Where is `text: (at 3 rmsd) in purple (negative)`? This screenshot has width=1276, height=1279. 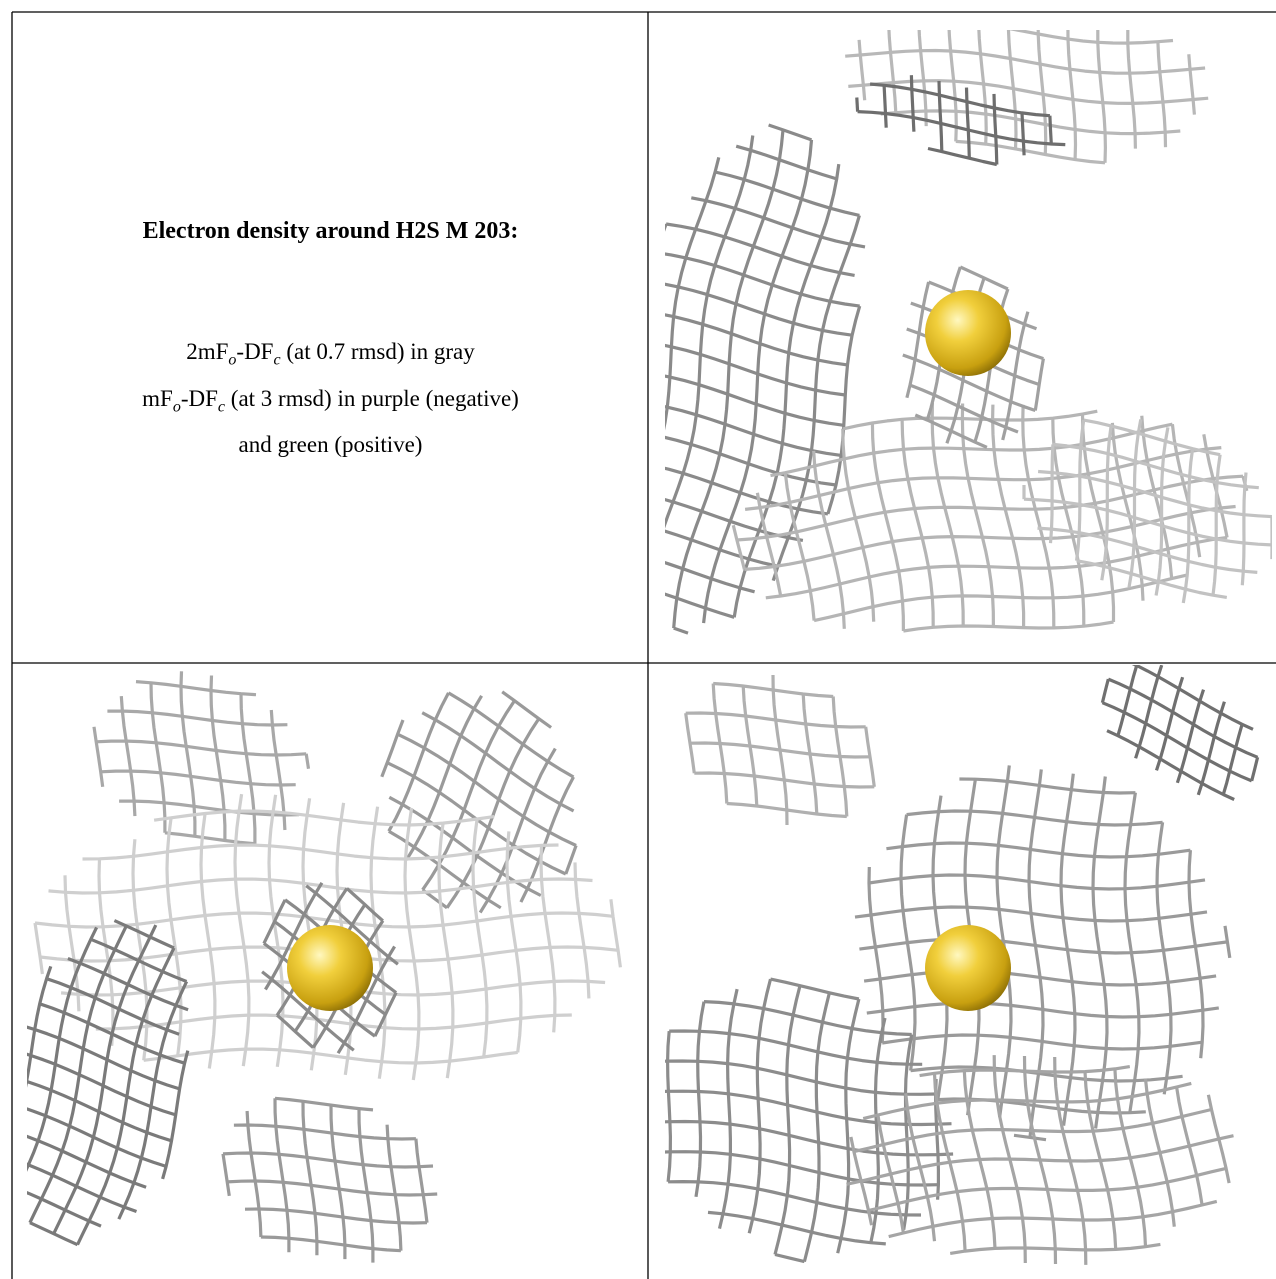 text: (at 3 rmsd) in purple (negative) is located at coordinates (372, 398).